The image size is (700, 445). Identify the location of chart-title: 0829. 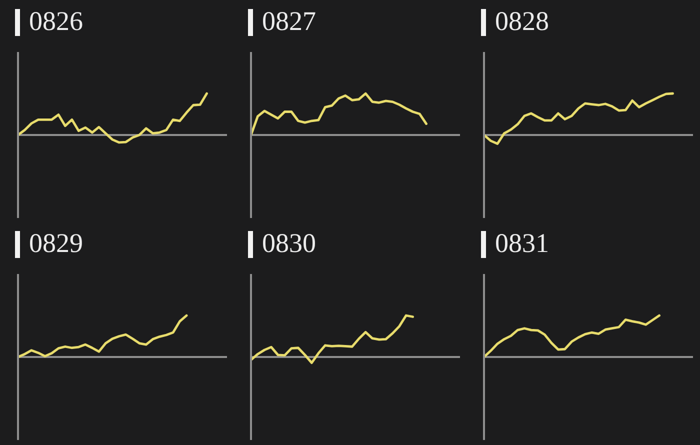
(56, 243).